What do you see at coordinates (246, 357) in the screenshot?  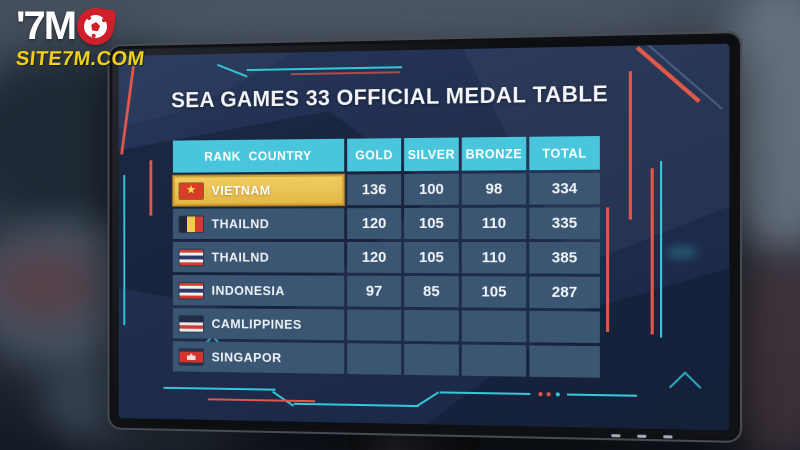 I see `country-label: SINGAPOR` at bounding box center [246, 357].